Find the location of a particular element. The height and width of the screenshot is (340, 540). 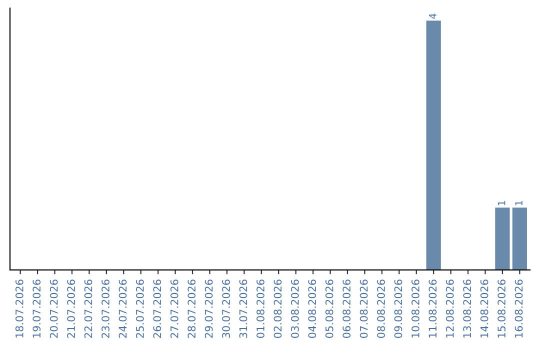

x-tick-label: 04.08.2026 is located at coordinates (312, 309).